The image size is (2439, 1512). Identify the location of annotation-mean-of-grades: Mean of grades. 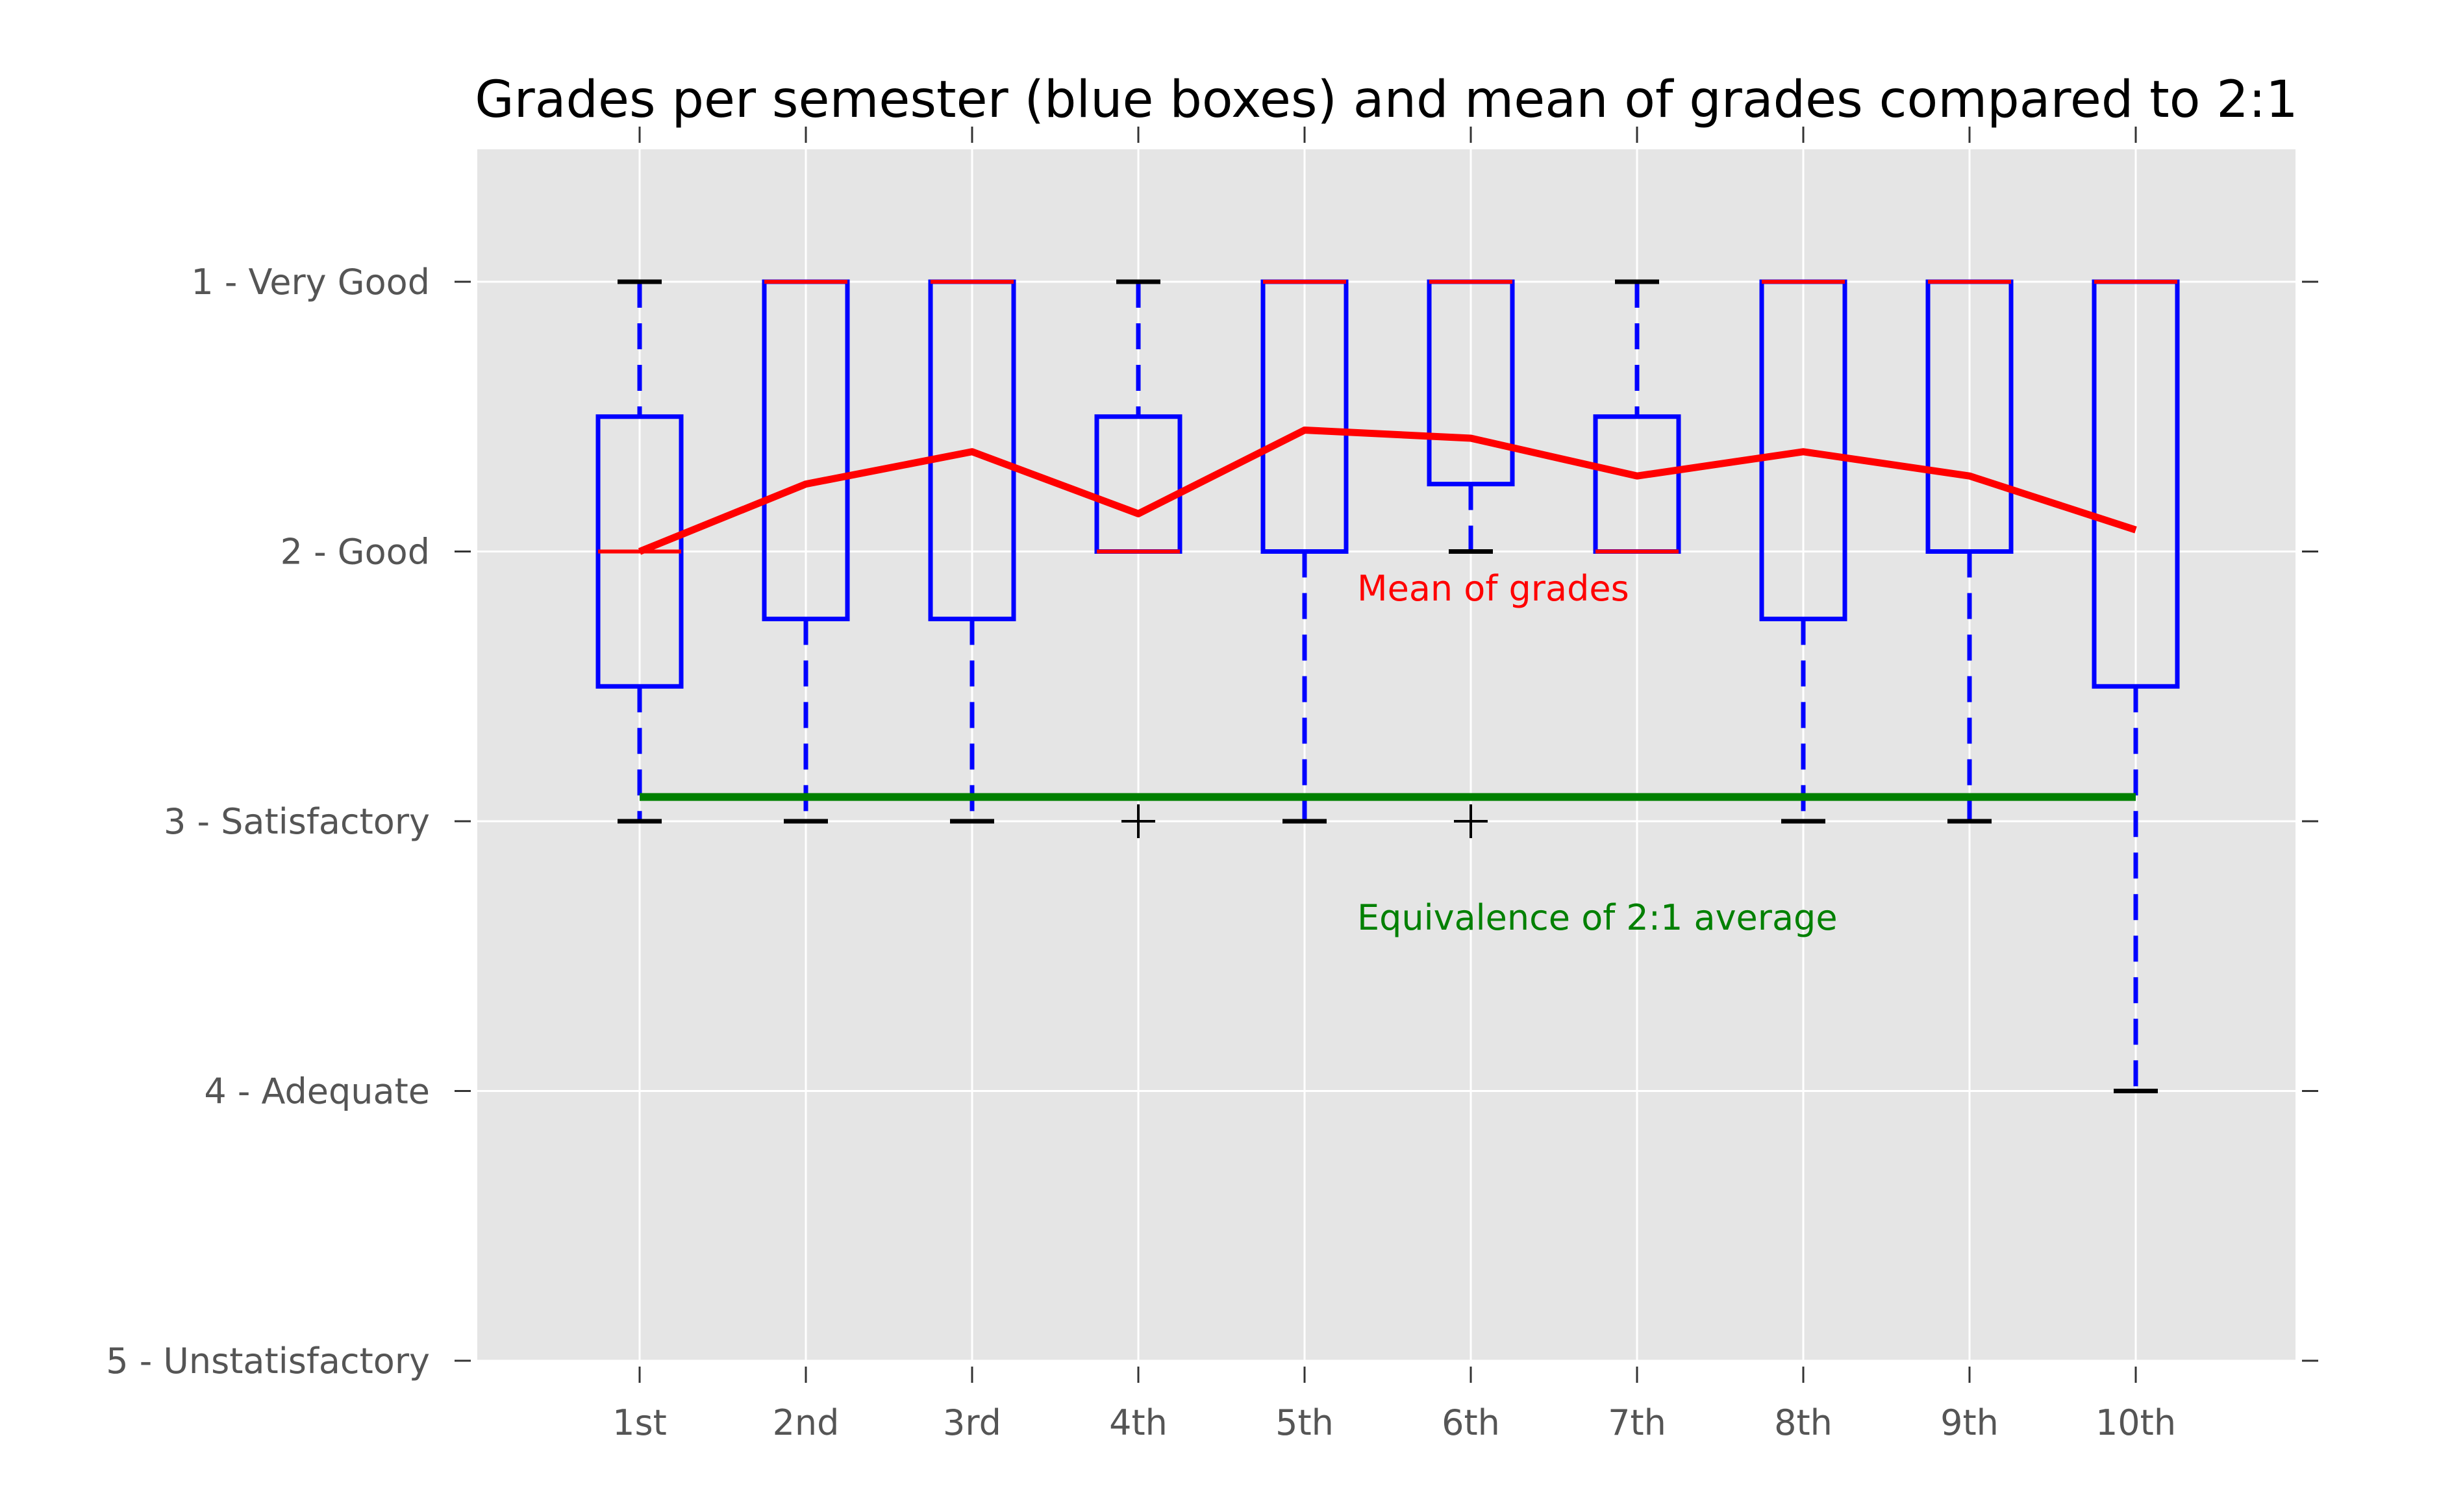
(1493, 588).